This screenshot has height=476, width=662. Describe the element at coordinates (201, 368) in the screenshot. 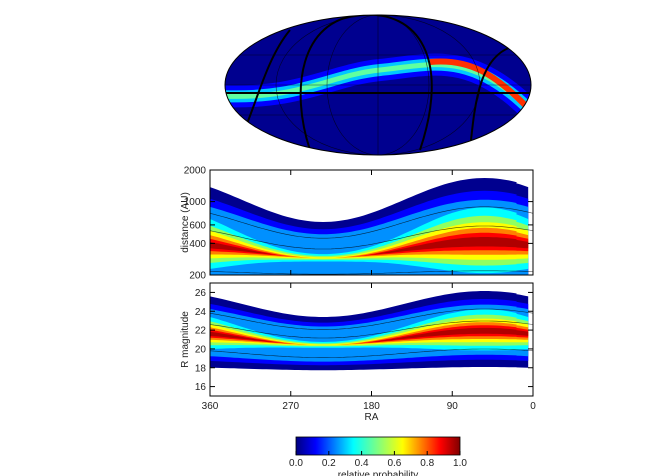

I see `y-tick-label: 18` at that location.